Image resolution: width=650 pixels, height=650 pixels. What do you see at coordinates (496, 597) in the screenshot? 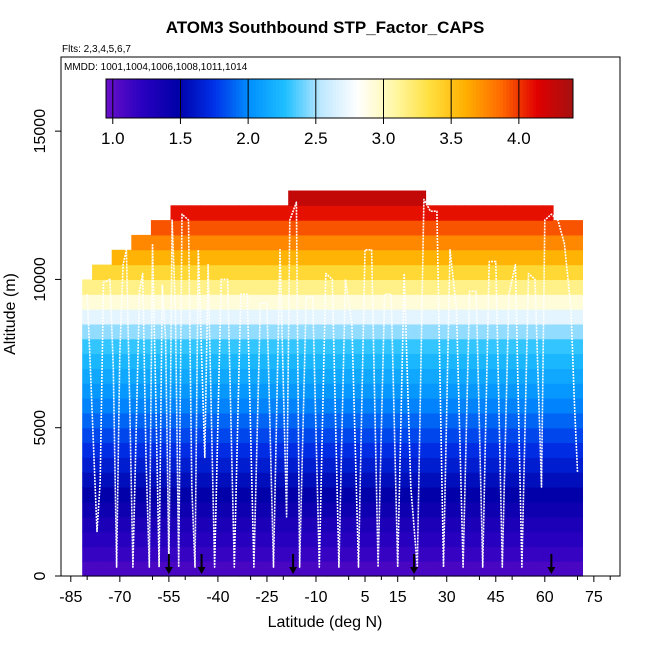
I see `x-tick-label: 45` at bounding box center [496, 597].